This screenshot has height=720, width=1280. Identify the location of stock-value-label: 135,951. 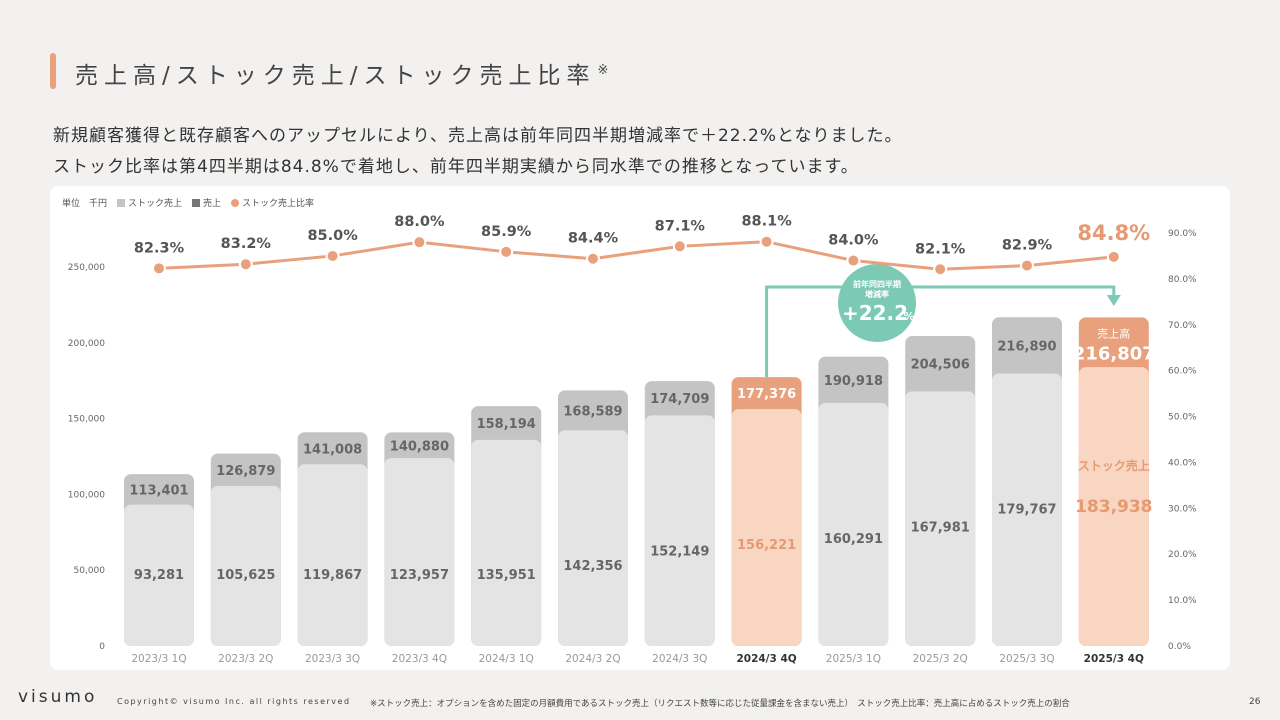
(506, 575).